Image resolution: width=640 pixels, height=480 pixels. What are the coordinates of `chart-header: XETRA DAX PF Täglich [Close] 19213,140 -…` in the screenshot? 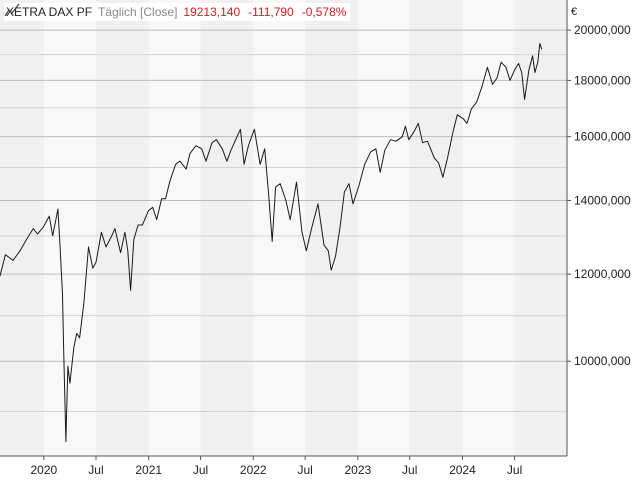 It's located at (177, 12).